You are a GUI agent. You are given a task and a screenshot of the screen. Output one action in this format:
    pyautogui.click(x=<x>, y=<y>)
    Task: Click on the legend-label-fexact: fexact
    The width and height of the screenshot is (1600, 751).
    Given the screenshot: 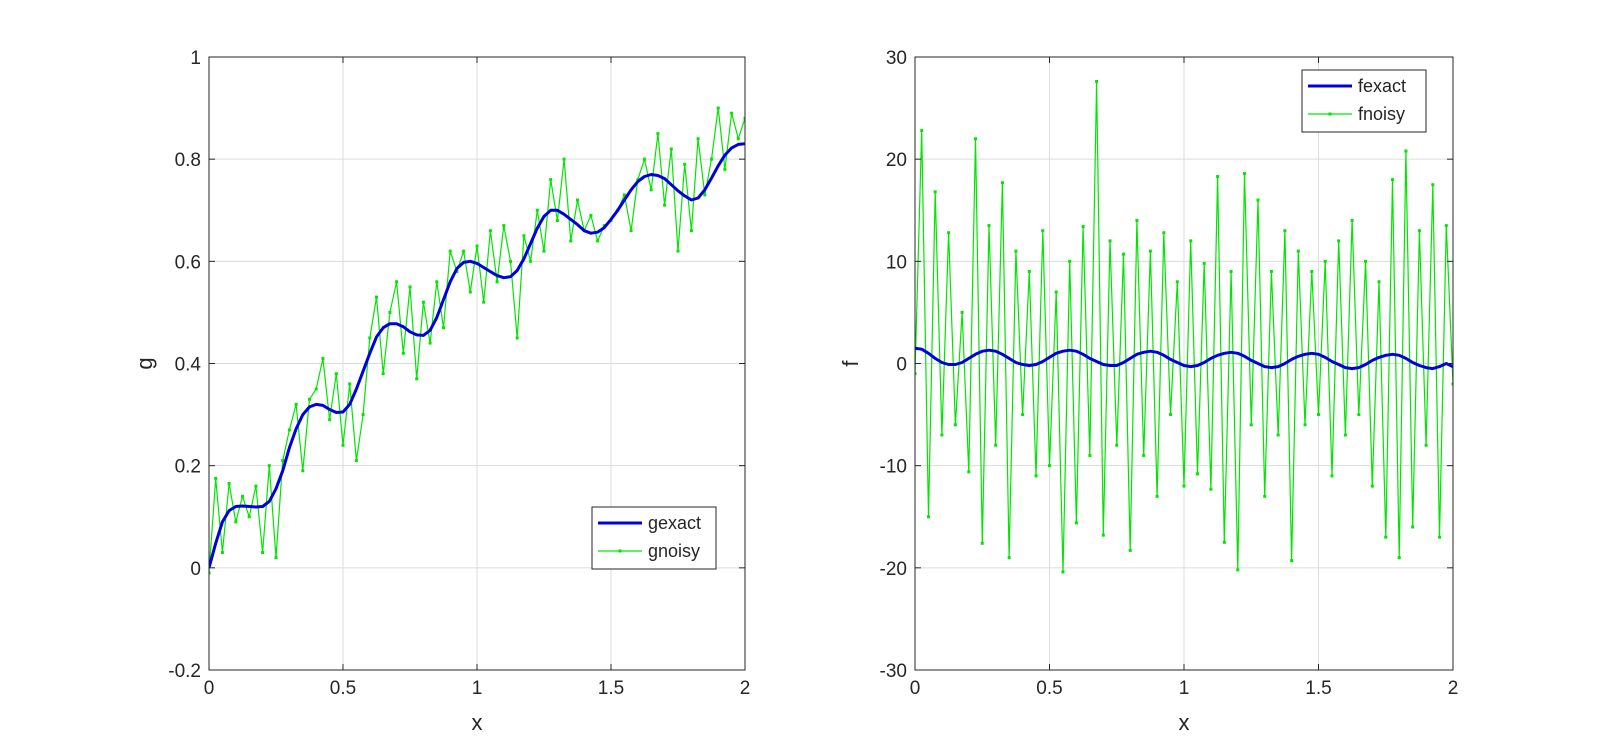 What is the action you would take?
    pyautogui.click(x=1382, y=86)
    